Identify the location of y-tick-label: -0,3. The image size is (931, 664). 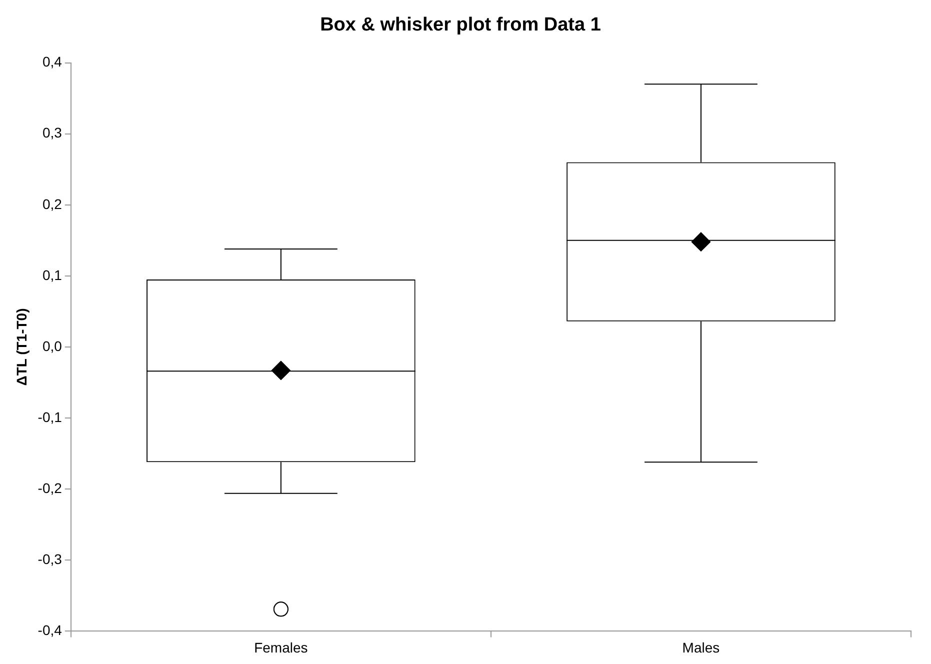
(50, 559).